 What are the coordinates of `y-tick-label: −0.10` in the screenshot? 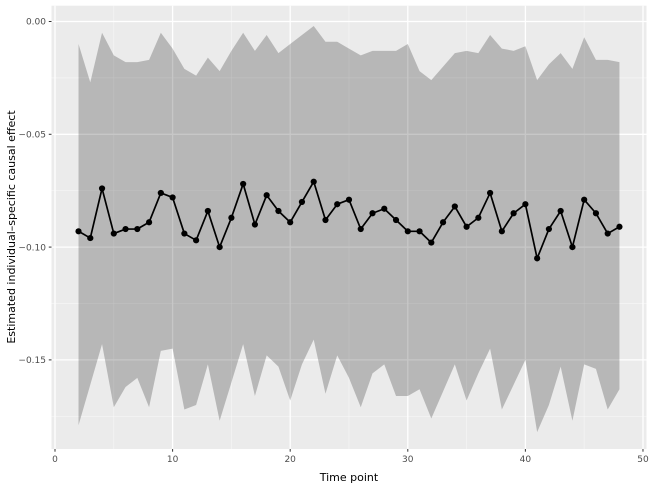 It's located at (32, 248).